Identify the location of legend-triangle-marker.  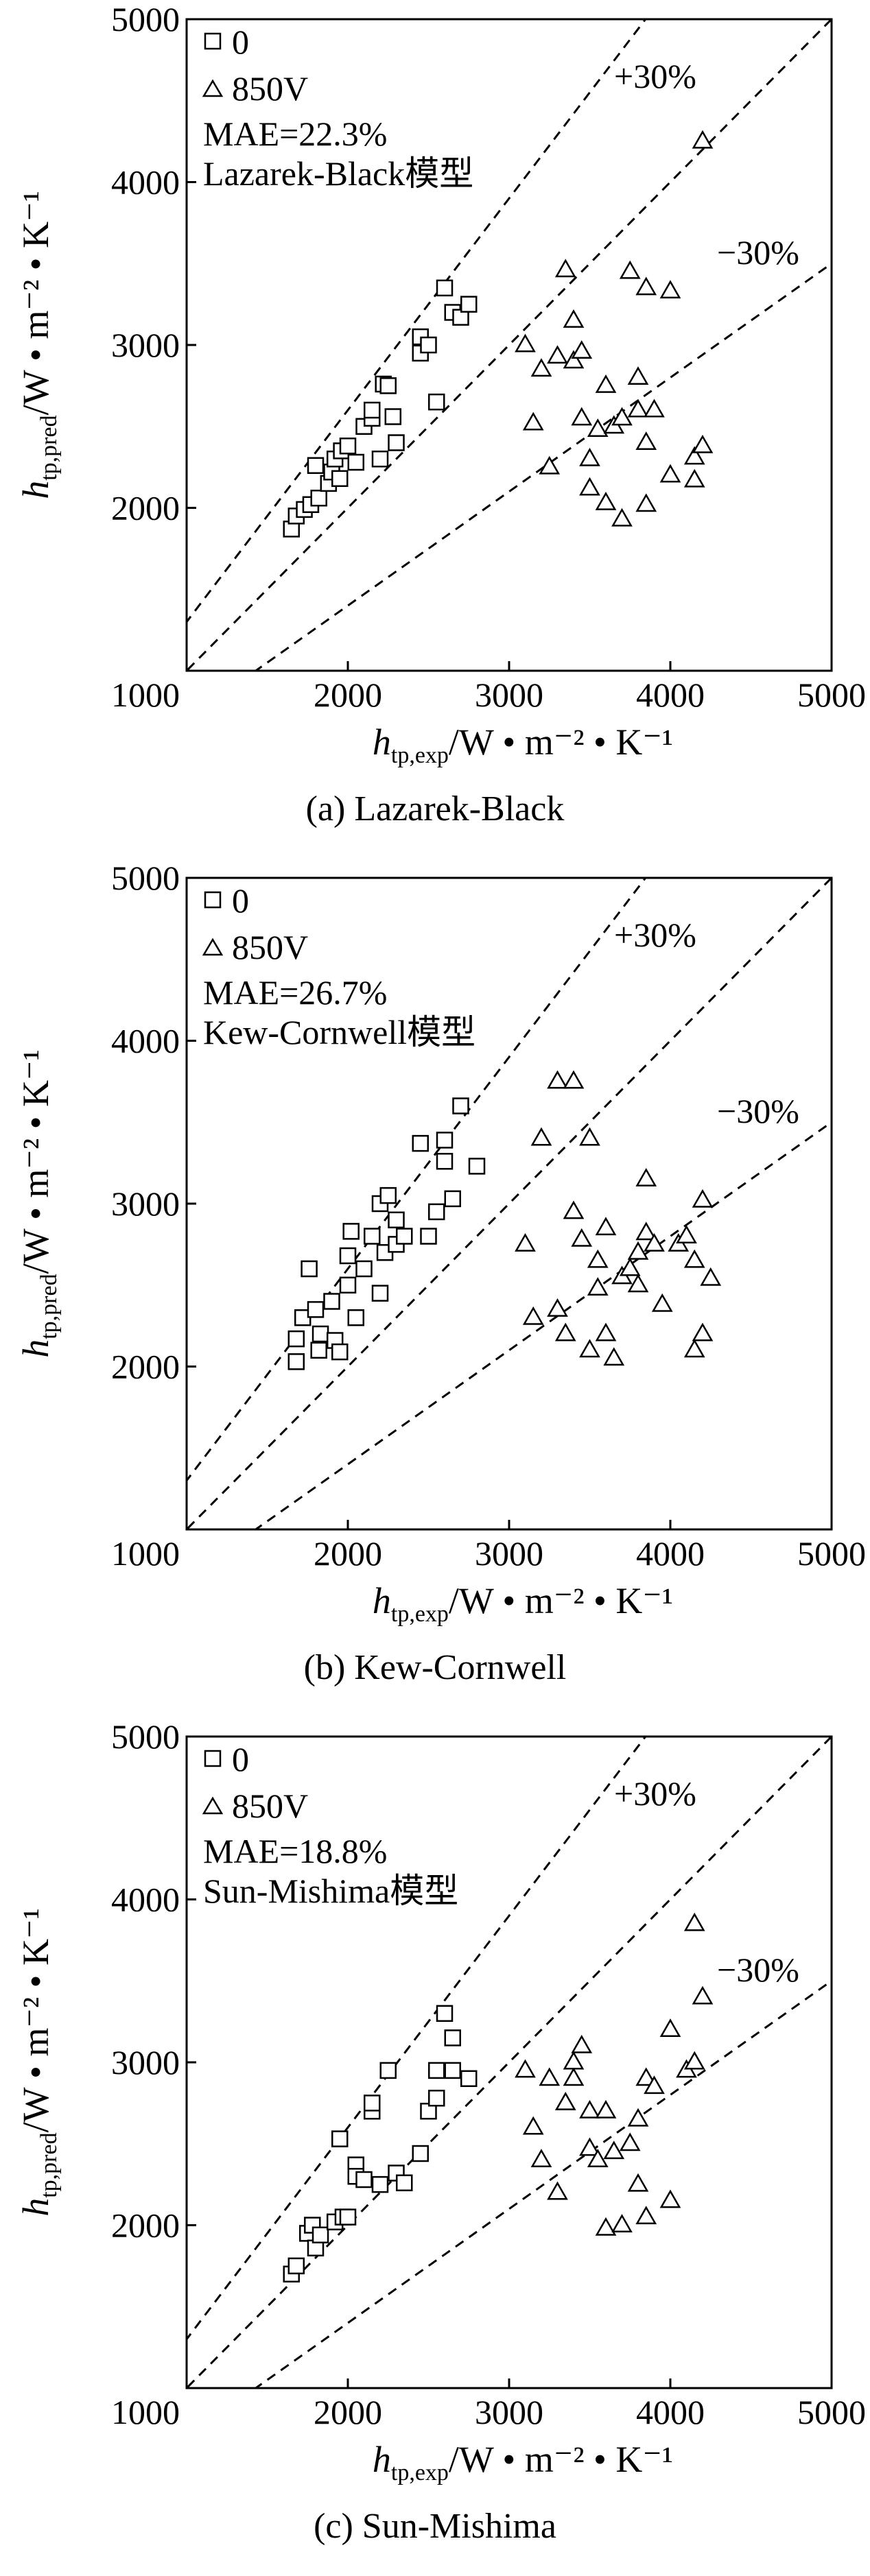
(213, 1805).